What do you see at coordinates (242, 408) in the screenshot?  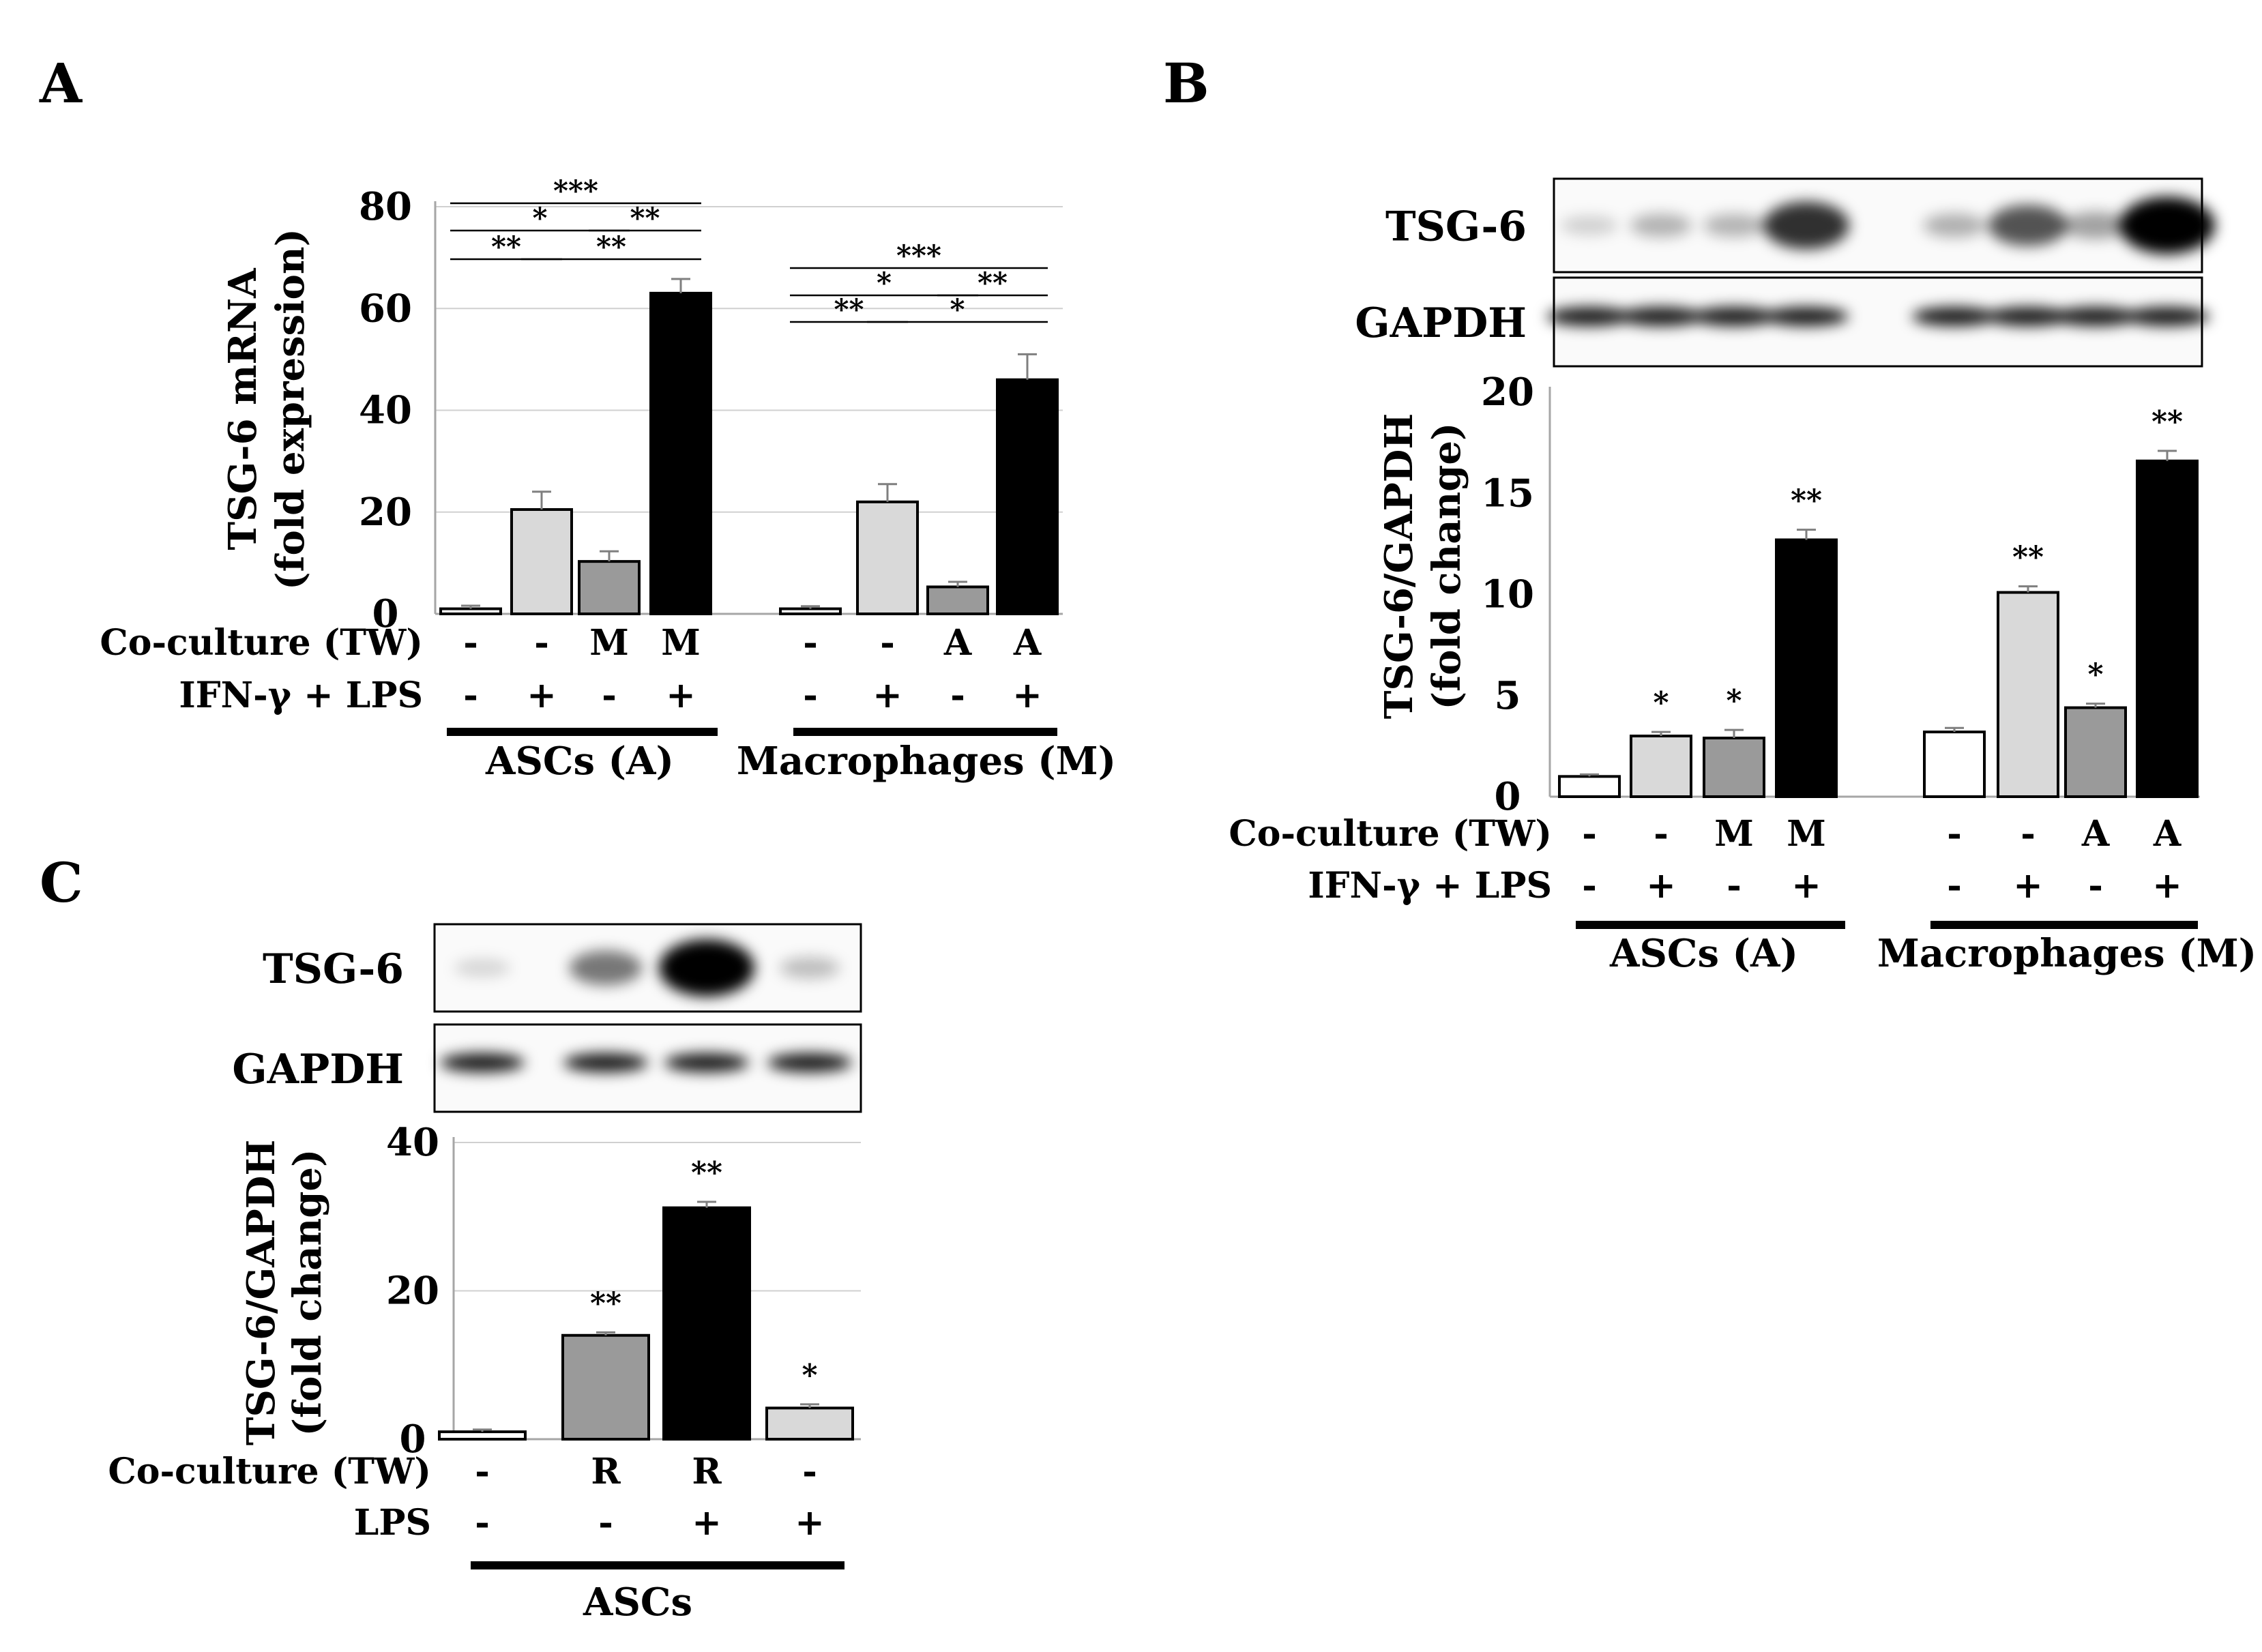 I see `y-axis-title: TSG-6 mRNA` at bounding box center [242, 408].